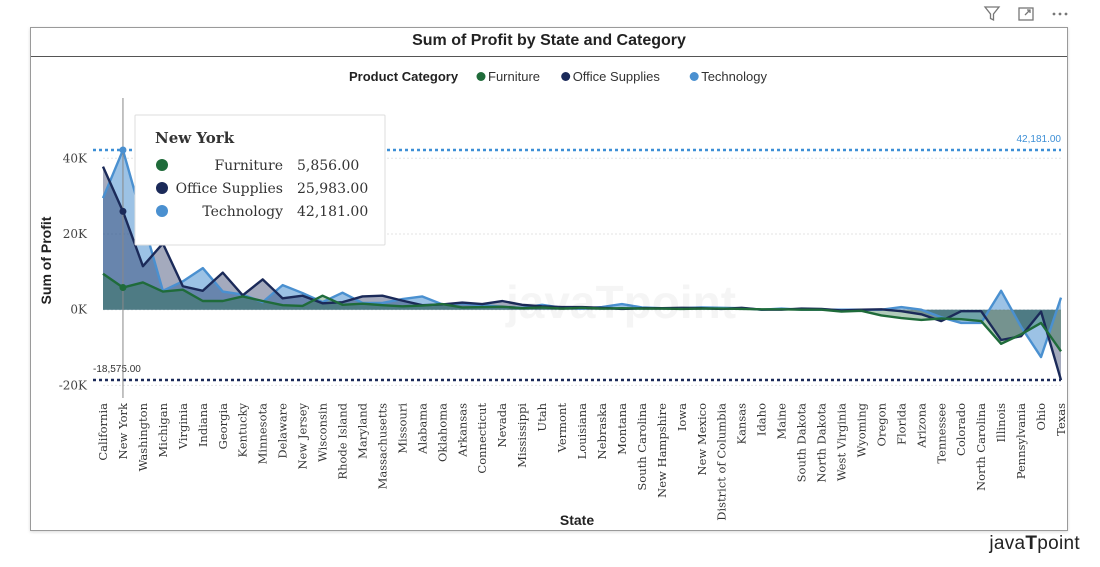  Describe the element at coordinates (1041, 417) in the screenshot. I see `x-tick-label: Ohio` at that location.